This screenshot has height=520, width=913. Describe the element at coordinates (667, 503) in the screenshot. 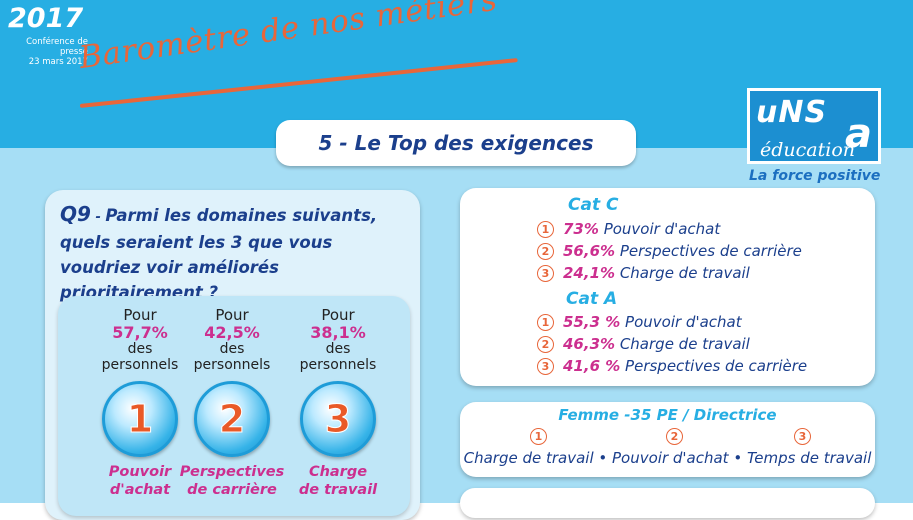

I see `bottom-panel` at that location.